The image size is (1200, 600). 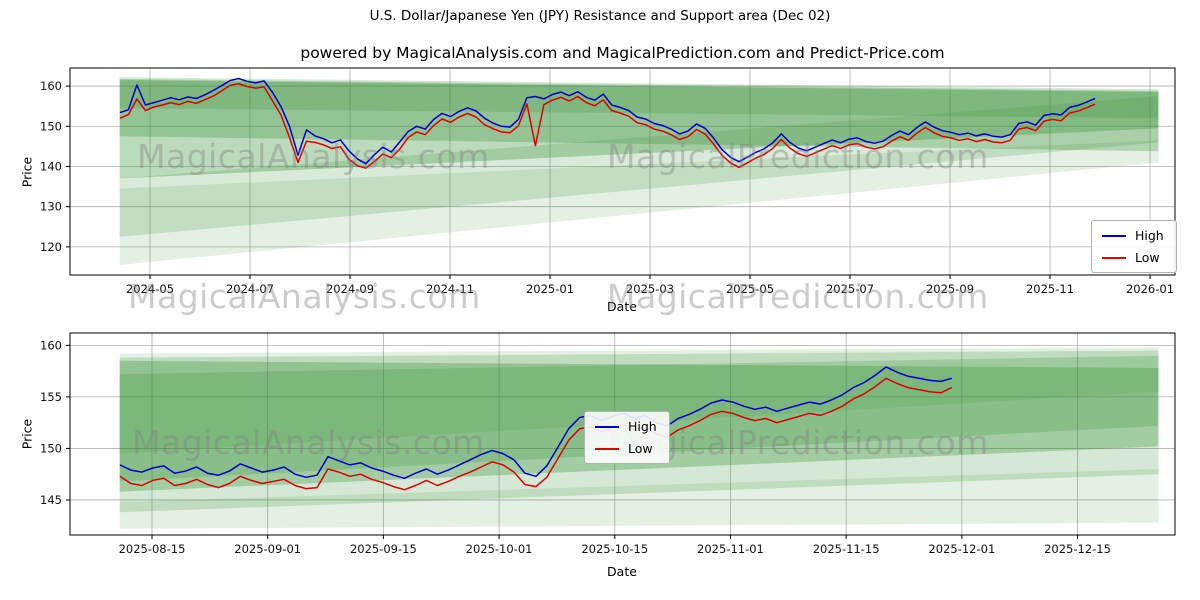 What do you see at coordinates (627, 437) in the screenshot?
I see `legend-bottom: High Low` at bounding box center [627, 437].